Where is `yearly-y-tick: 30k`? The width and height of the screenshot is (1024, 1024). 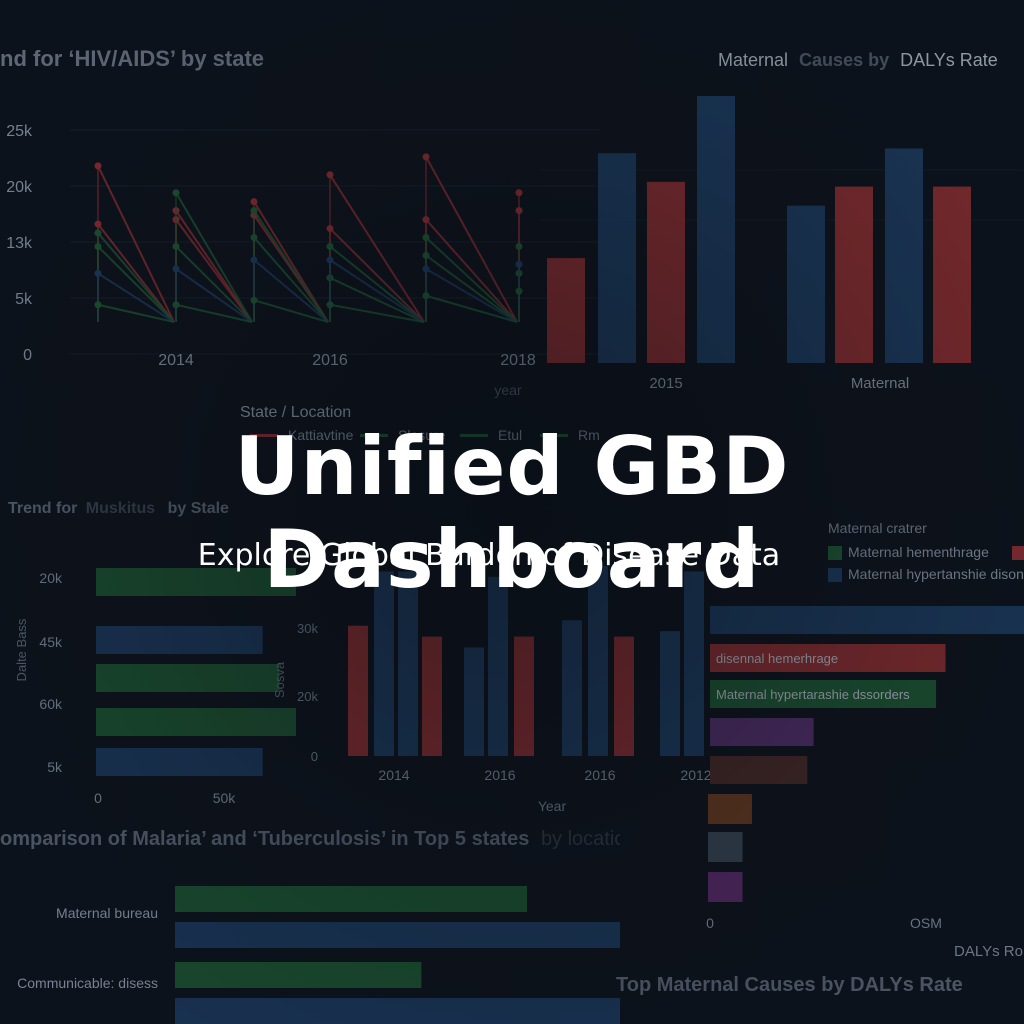
yearly-y-tick: 30k is located at coordinates (307, 628).